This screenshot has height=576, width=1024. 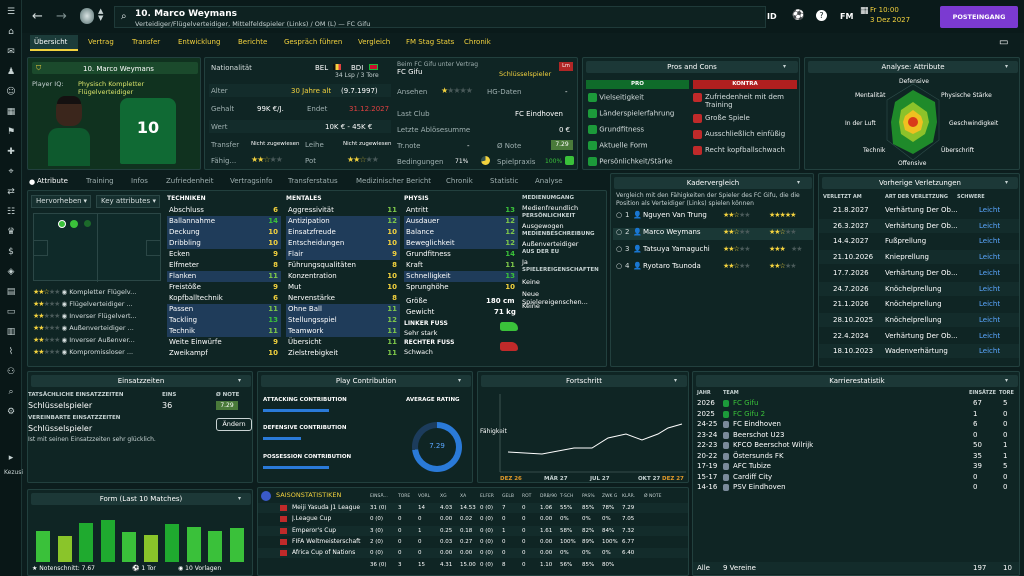 I want to click on loan-tag: Lm, so click(x=566, y=66).